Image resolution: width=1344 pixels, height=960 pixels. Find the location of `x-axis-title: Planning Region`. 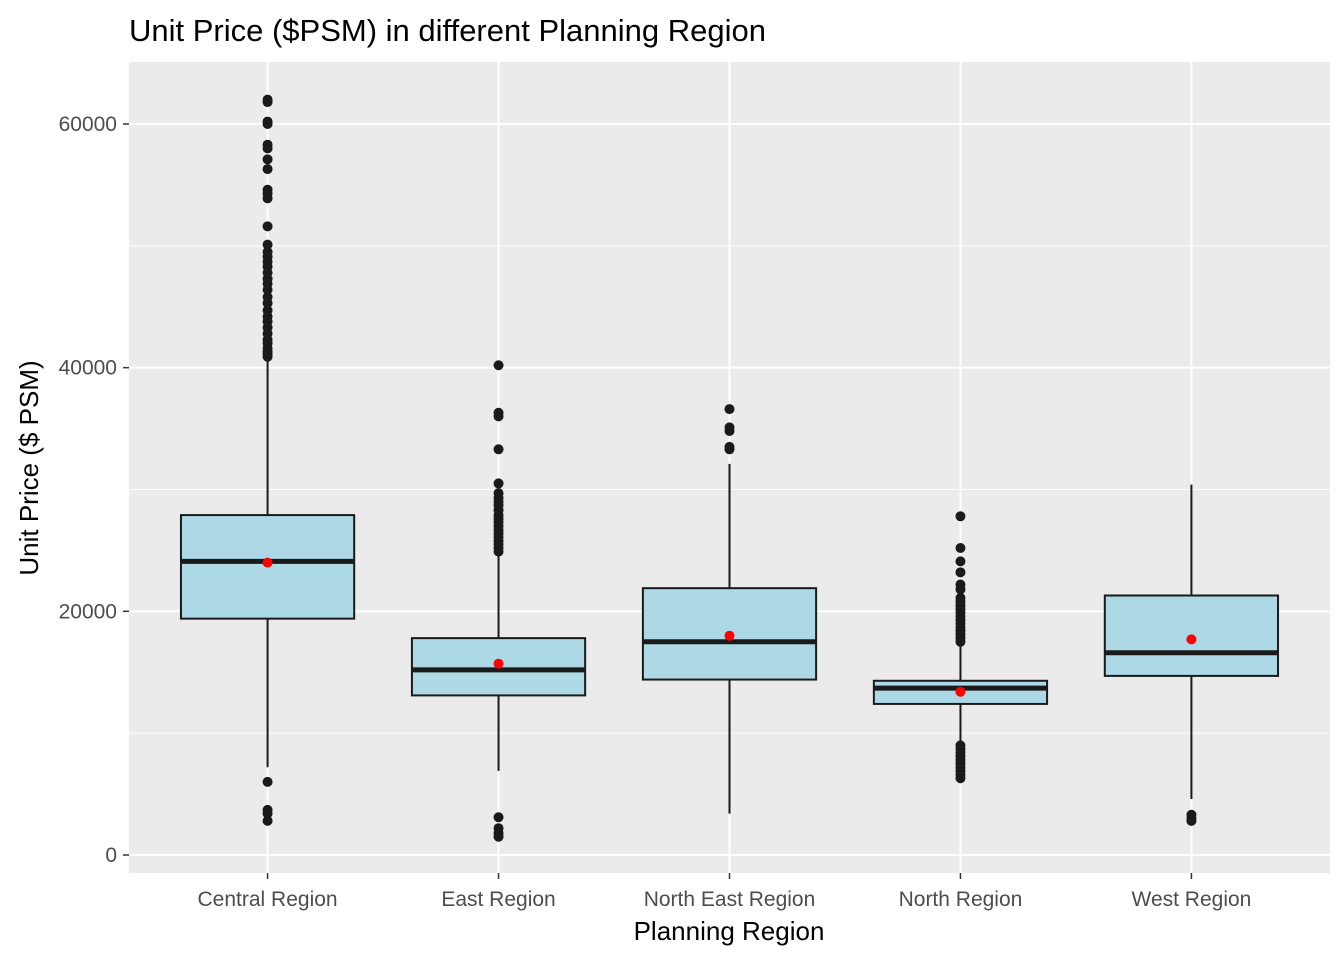

x-axis-title: Planning Region is located at coordinates (729, 931).